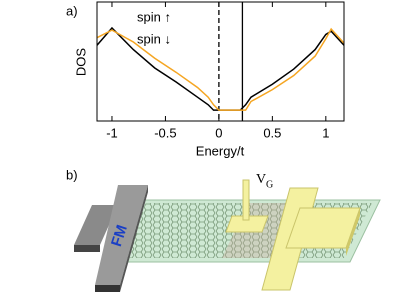  What do you see at coordinates (246, 200) in the screenshot?
I see `gate-lead` at bounding box center [246, 200].